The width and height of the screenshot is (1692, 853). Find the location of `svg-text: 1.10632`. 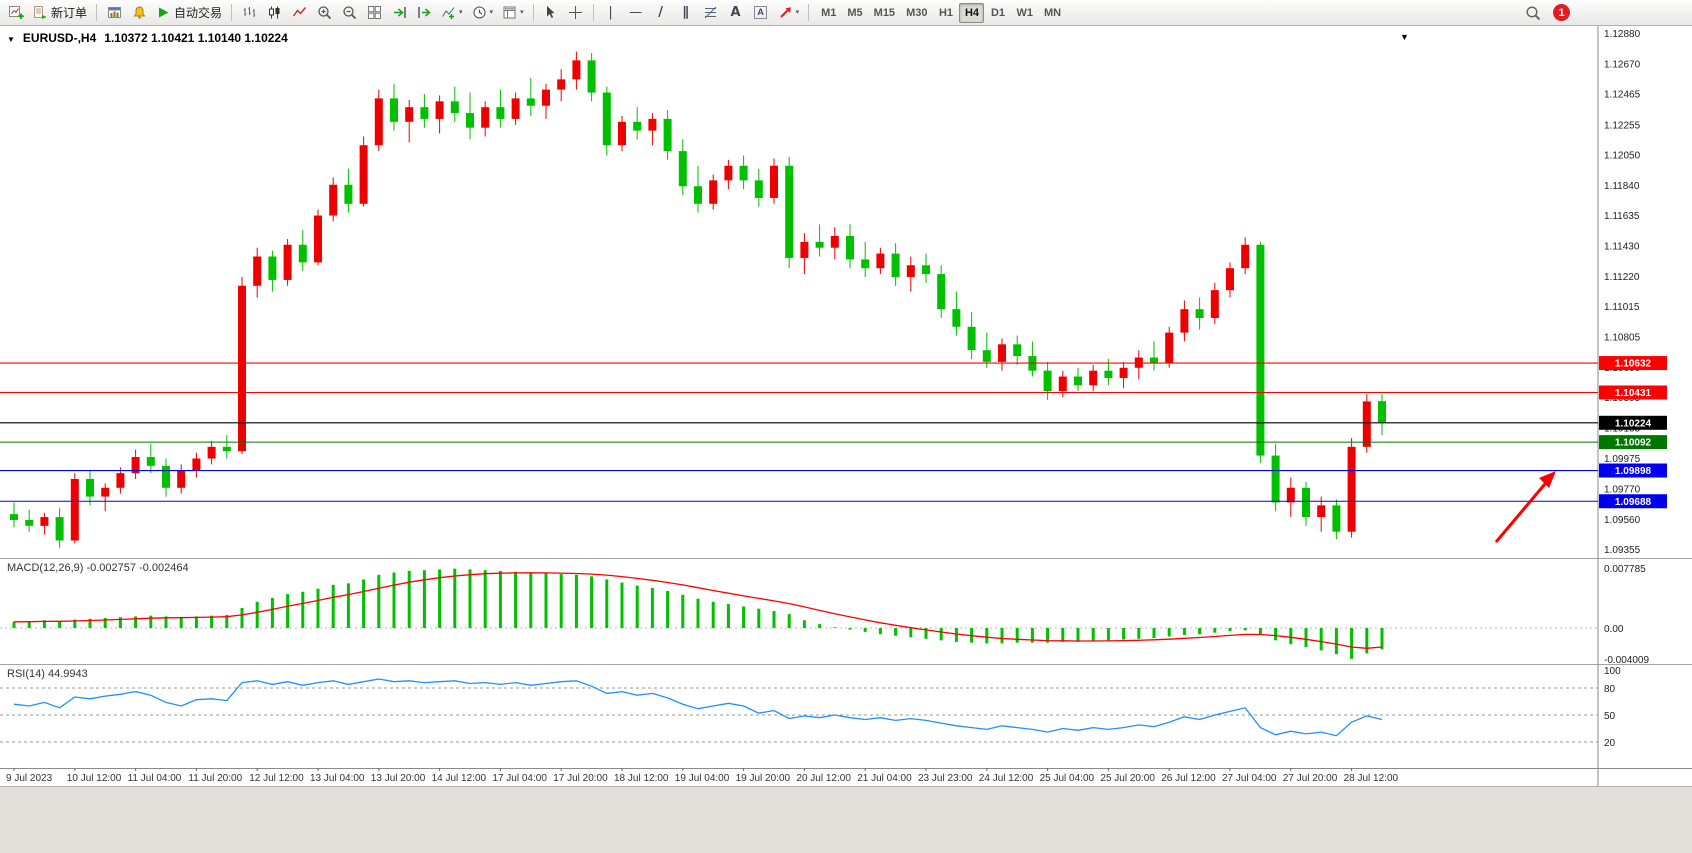

svg-text: 1.10632 is located at coordinates (1633, 364).